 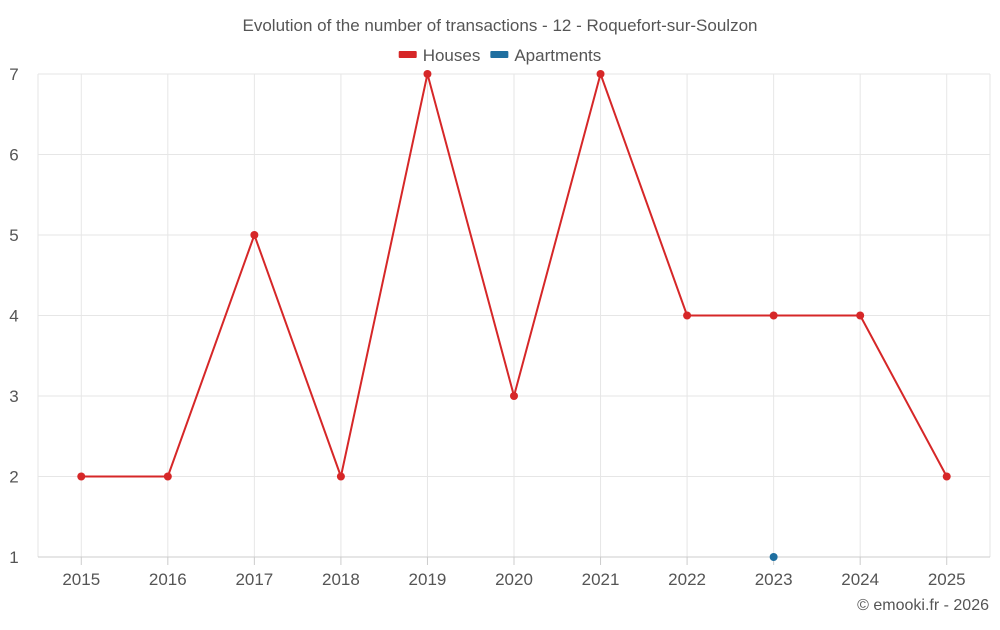 I want to click on x-tick-label: 2024, so click(x=860, y=579).